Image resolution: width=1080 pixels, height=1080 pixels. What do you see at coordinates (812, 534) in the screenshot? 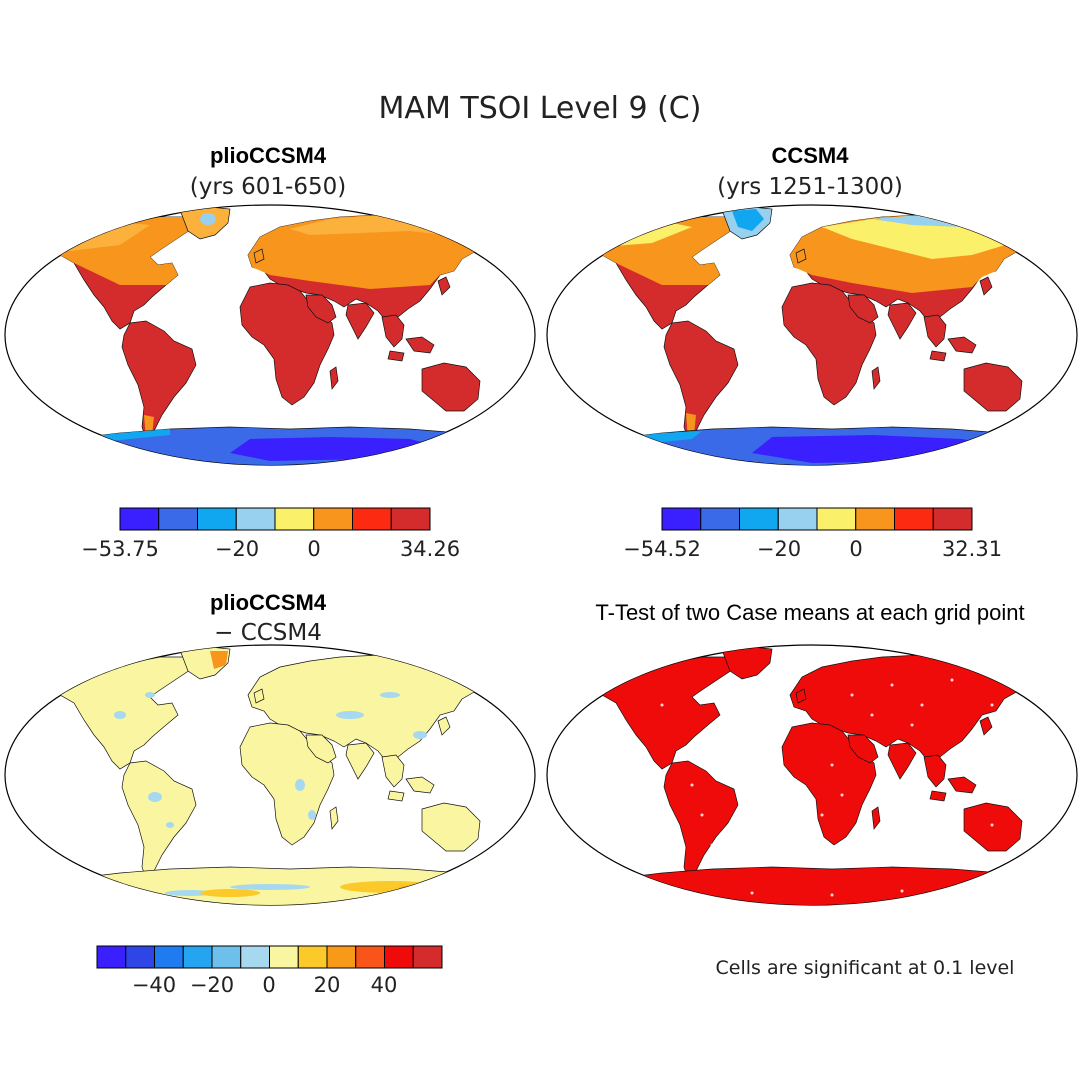
I see `colorbar: −54.52 −20 0 32.31` at bounding box center [812, 534].